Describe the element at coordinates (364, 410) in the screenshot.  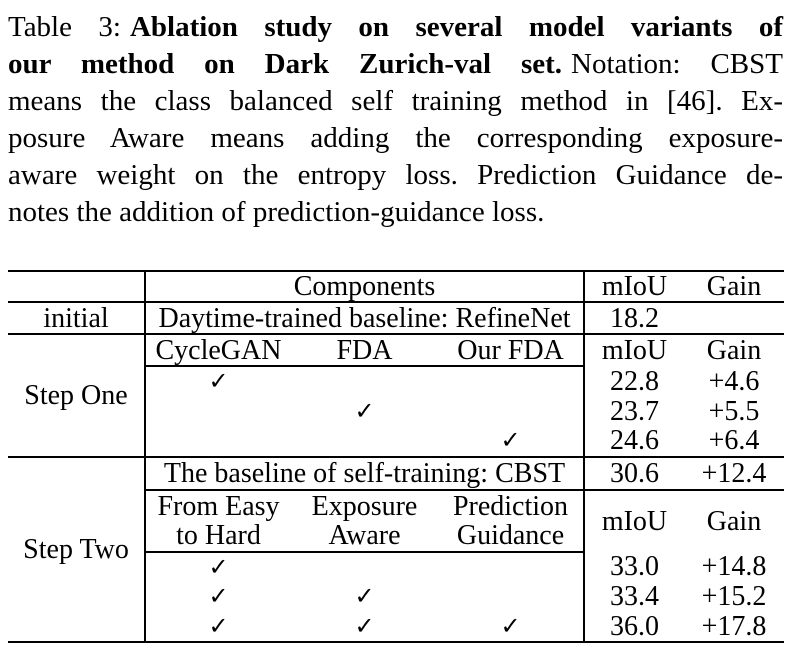
I see `check-fda: ✓` at that location.